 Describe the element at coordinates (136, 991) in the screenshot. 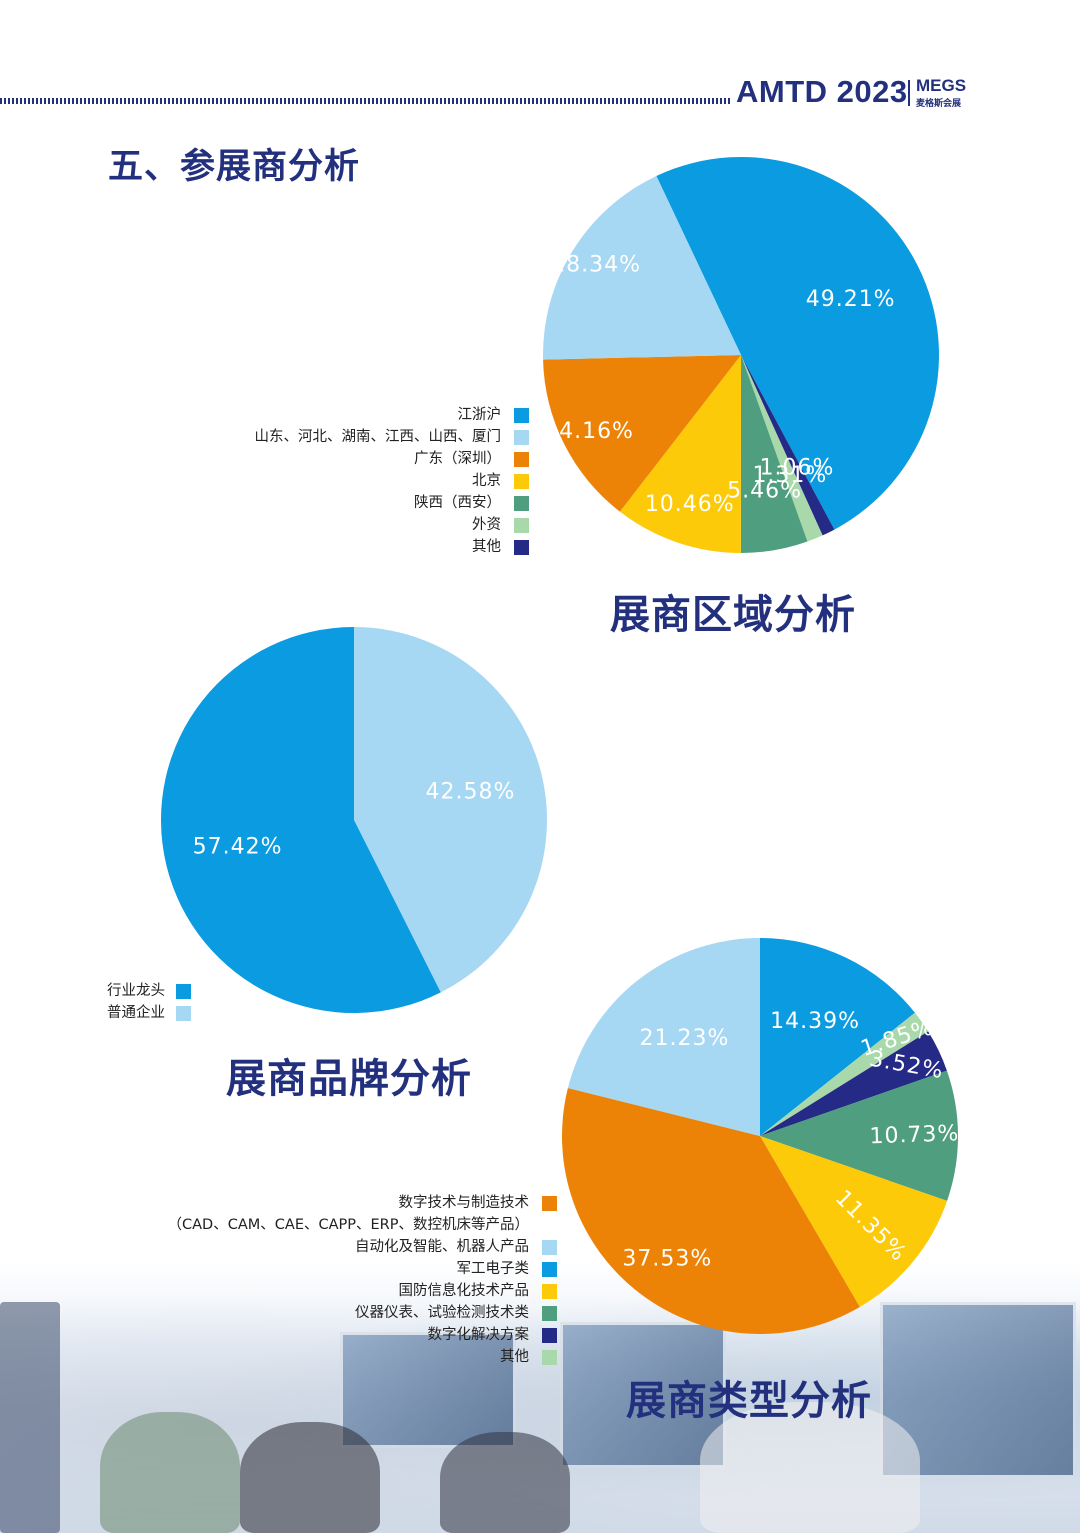

I see `legend-label: 行业龙头` at that location.